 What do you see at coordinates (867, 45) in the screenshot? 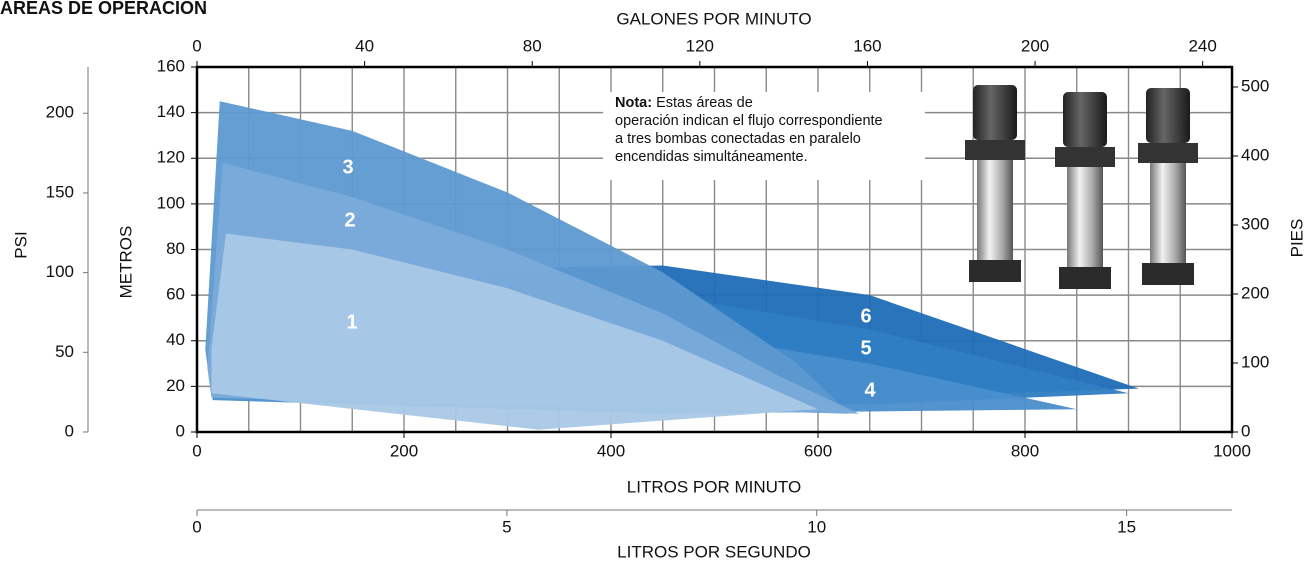
I see `top-tick-label: 160` at bounding box center [867, 45].